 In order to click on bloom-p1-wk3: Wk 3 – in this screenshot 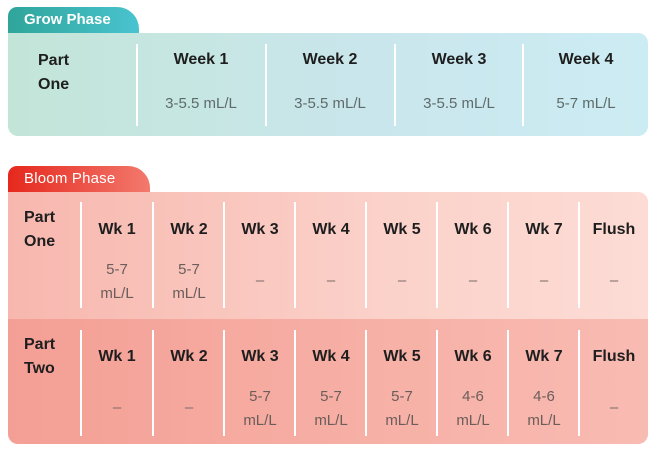, I will do `click(260, 255)`.